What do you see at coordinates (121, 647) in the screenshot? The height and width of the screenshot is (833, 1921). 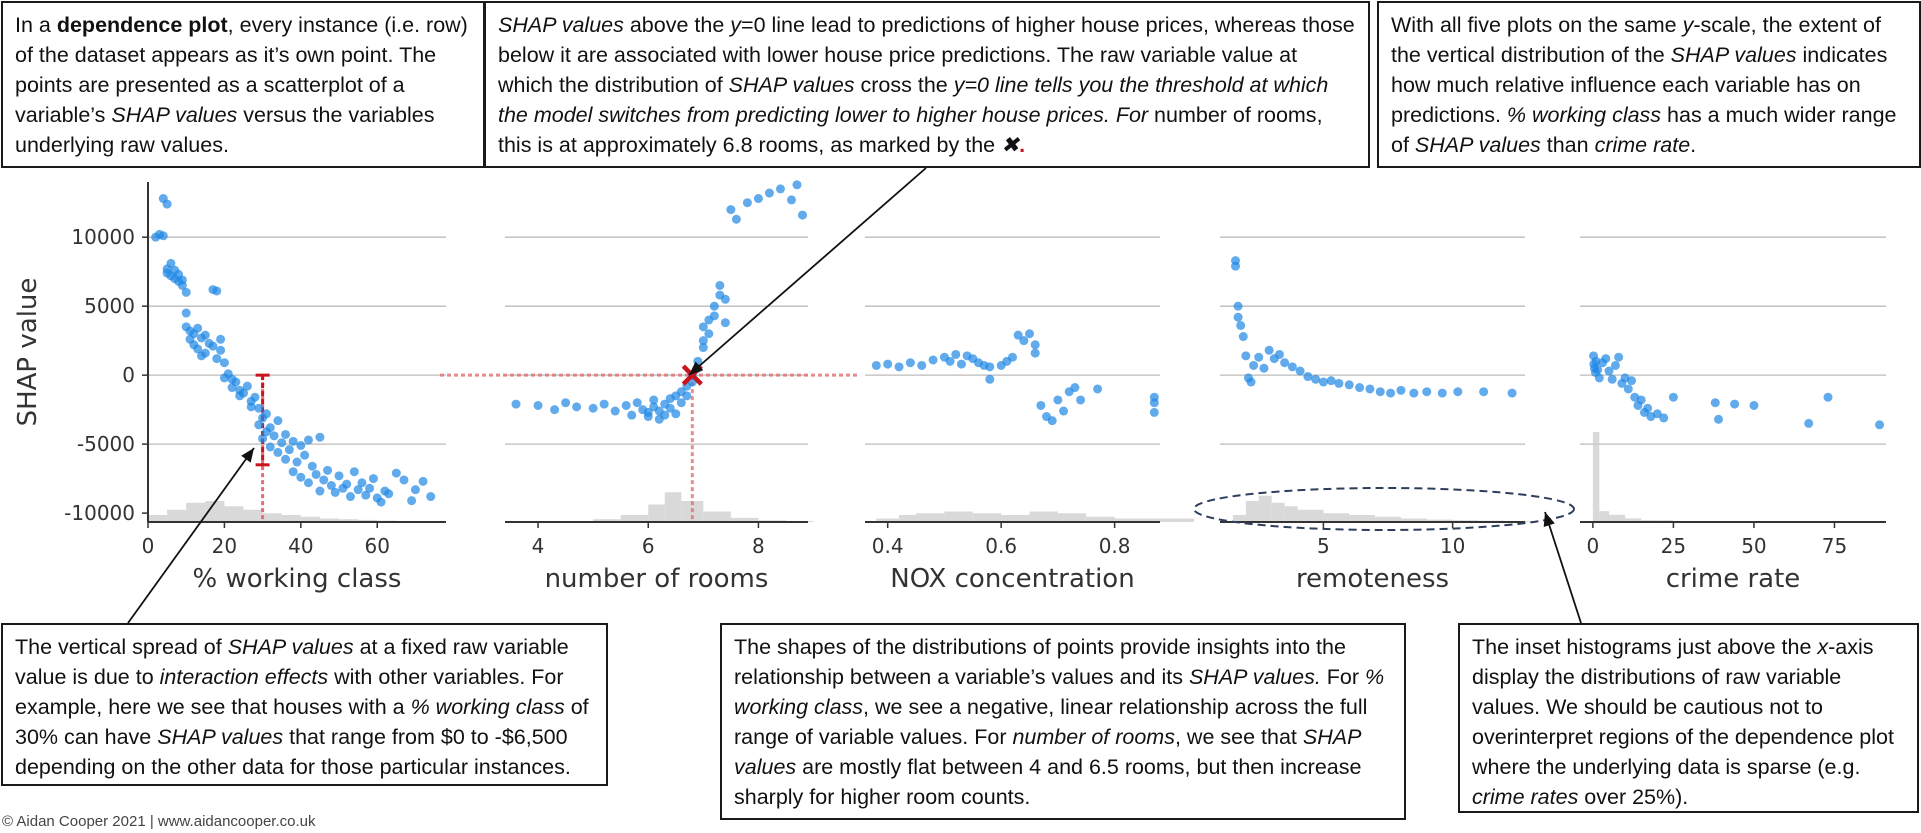 I see `annotation-text: The vertical spread of` at bounding box center [121, 647].